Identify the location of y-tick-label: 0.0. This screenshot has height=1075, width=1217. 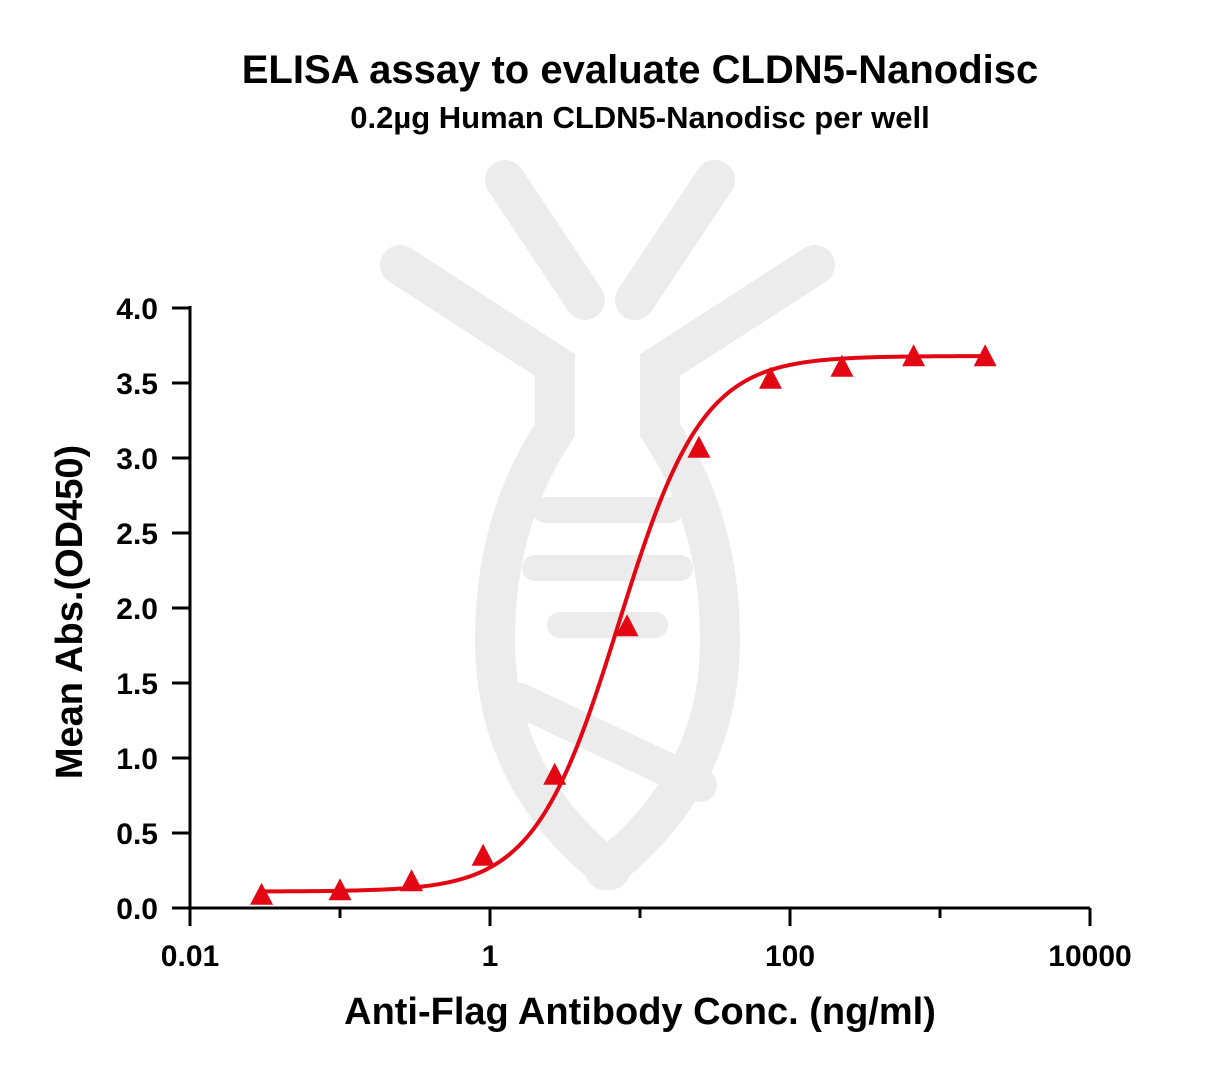
(137, 909).